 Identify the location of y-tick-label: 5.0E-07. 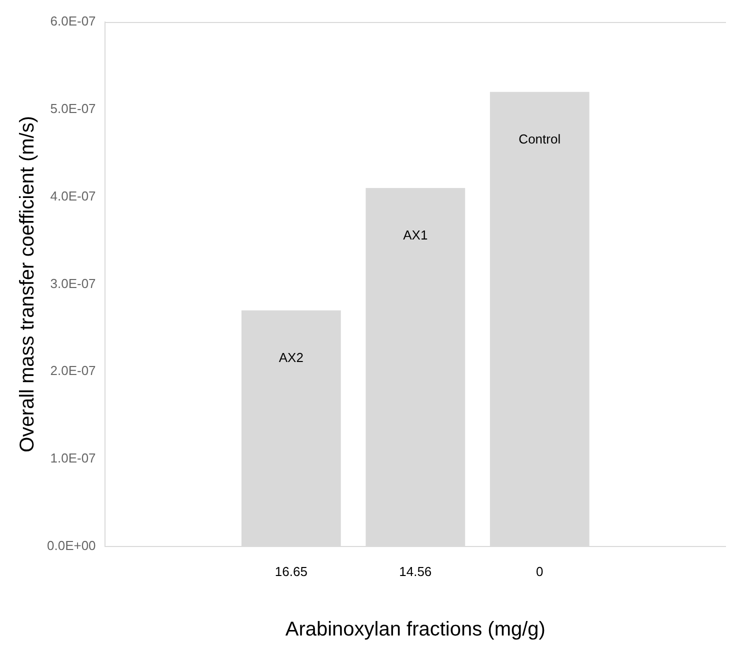
(73, 108).